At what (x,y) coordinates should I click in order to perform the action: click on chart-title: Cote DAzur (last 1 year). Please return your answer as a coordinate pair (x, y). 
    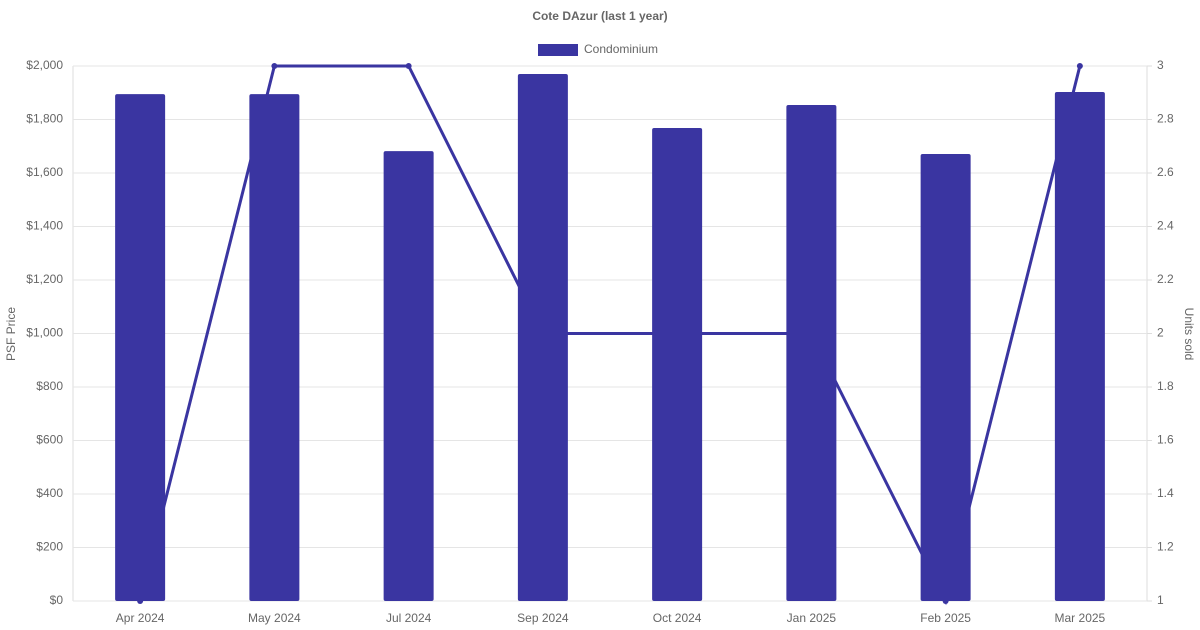
    Looking at the image, I should click on (599, 16).